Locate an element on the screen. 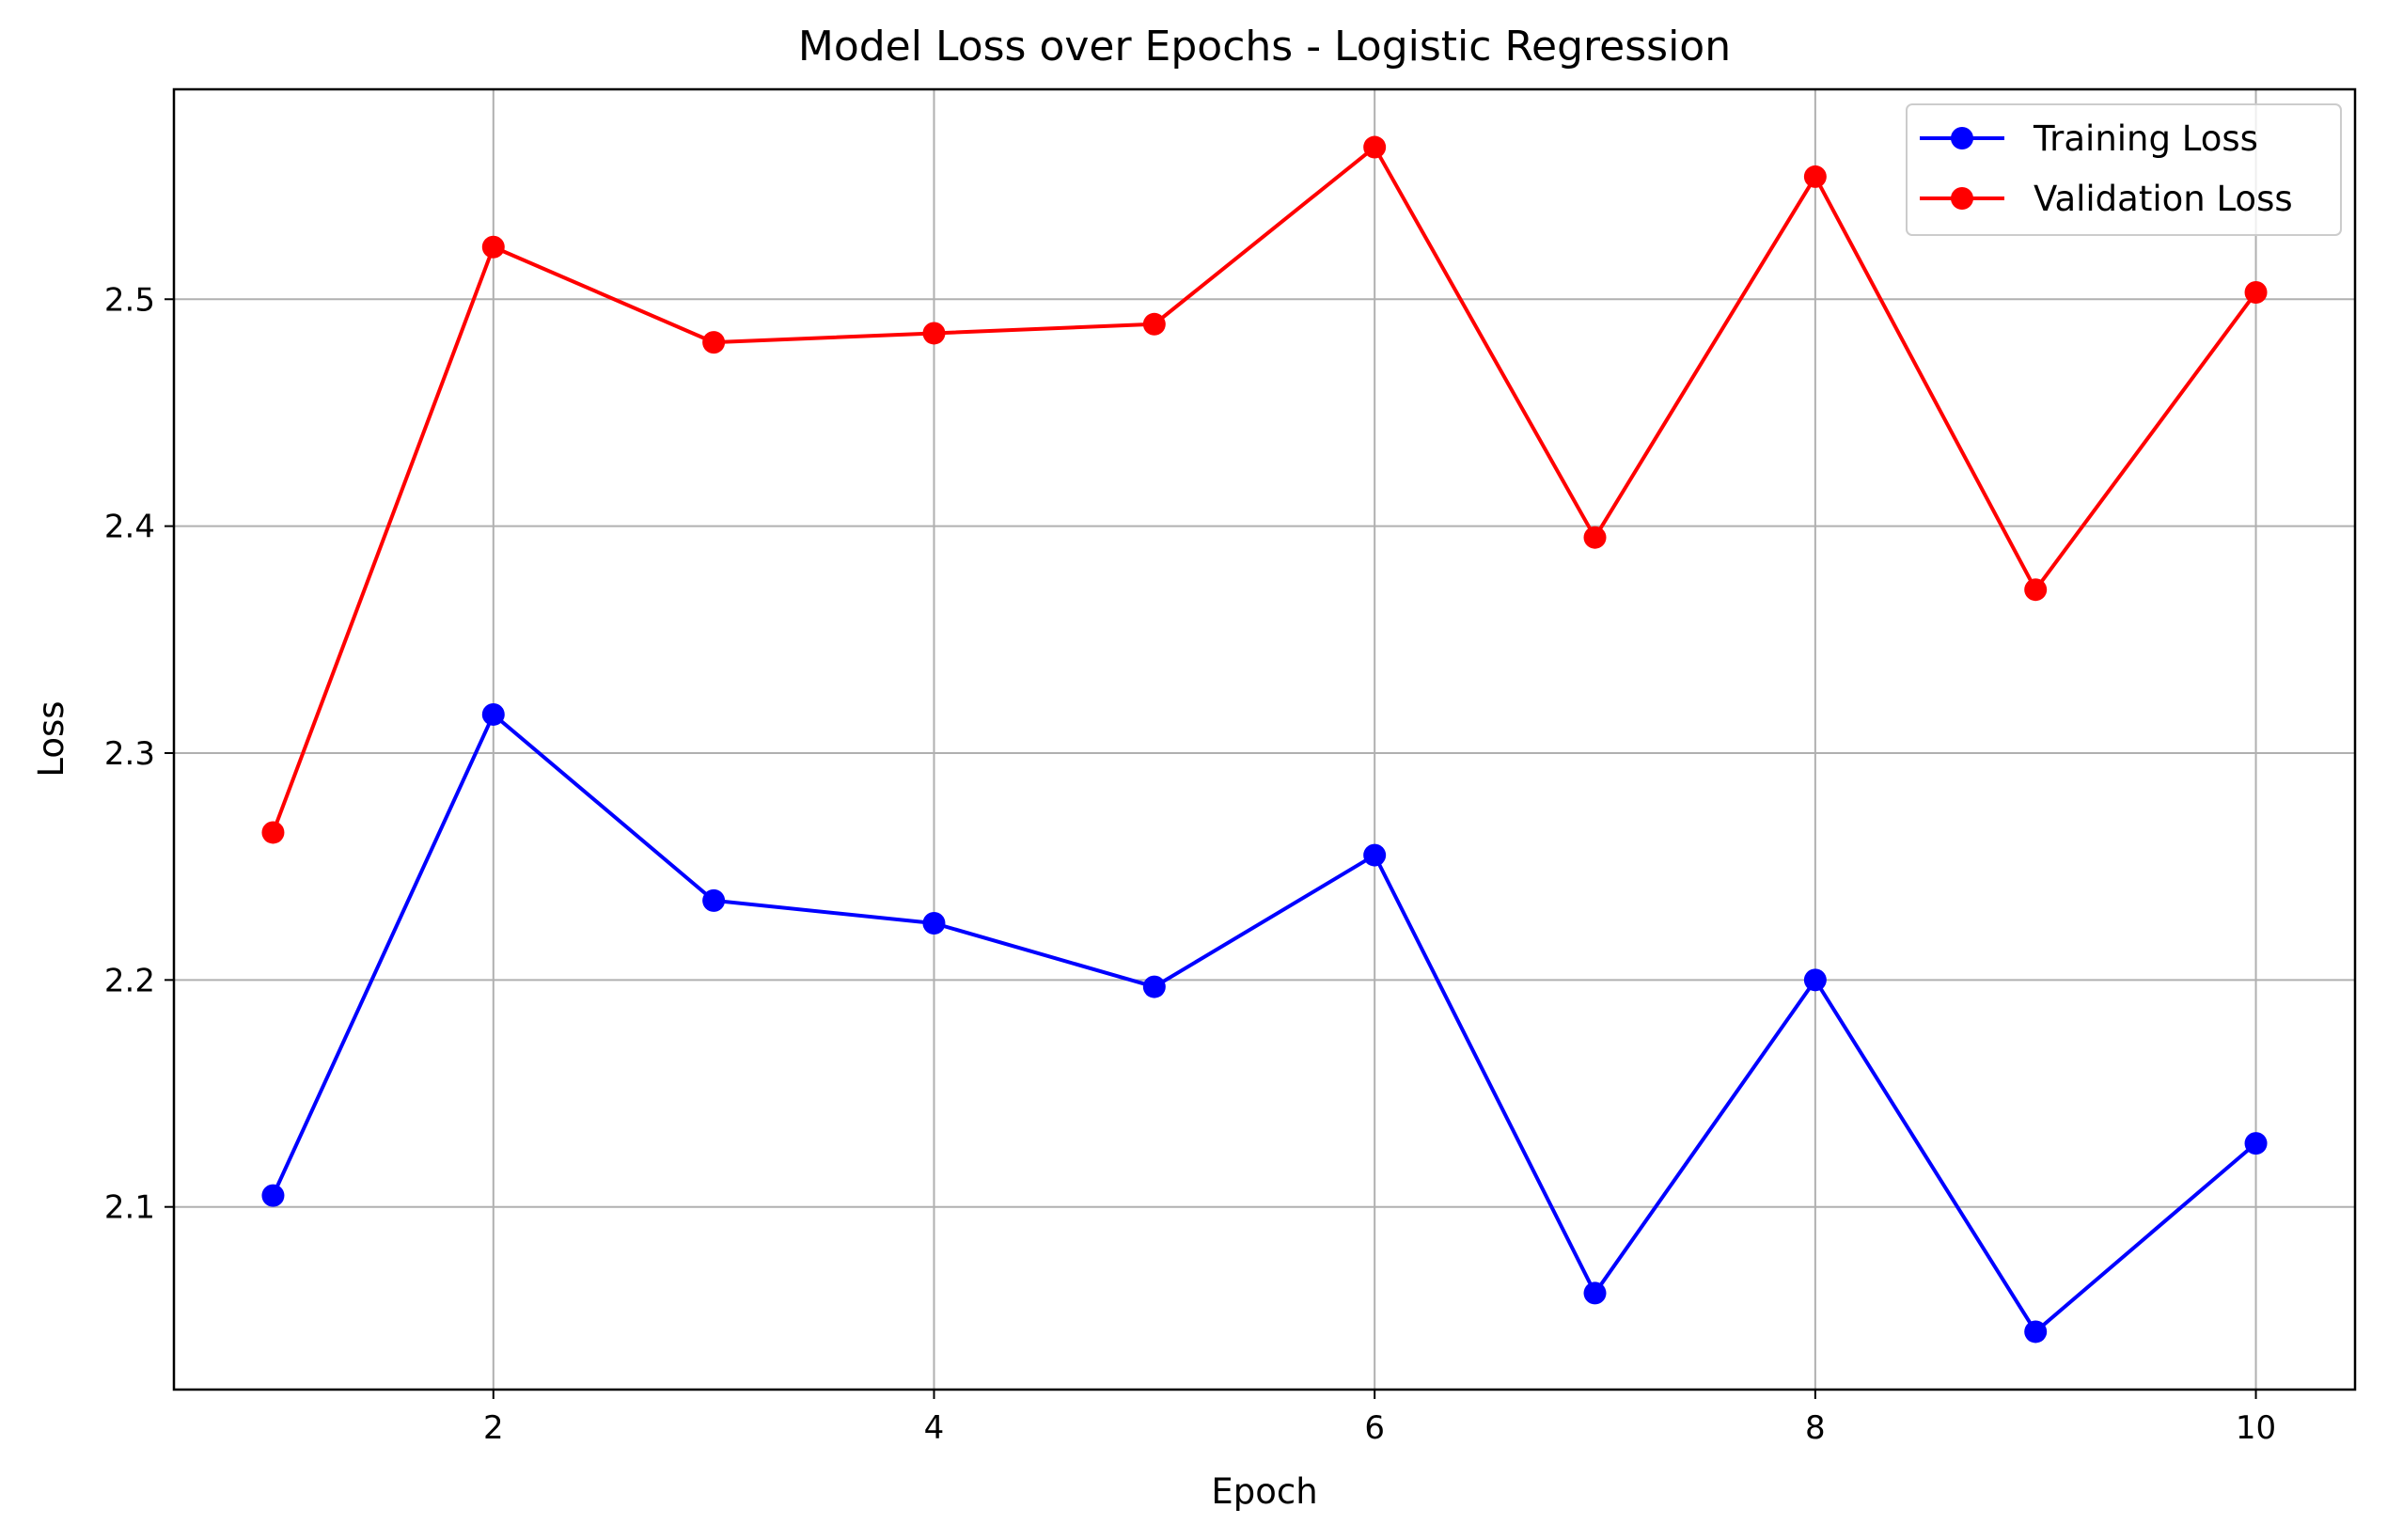 This screenshot has height=1540, width=2387. legend-label-validation: Validation Loss is located at coordinates (2163, 199).